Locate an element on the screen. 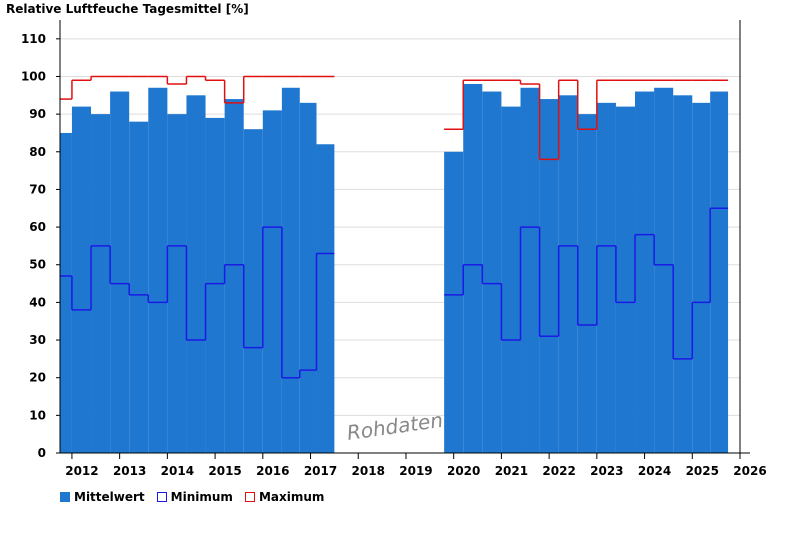 The image size is (800, 550). x-tick-label-2022: 2022 is located at coordinates (558, 471).